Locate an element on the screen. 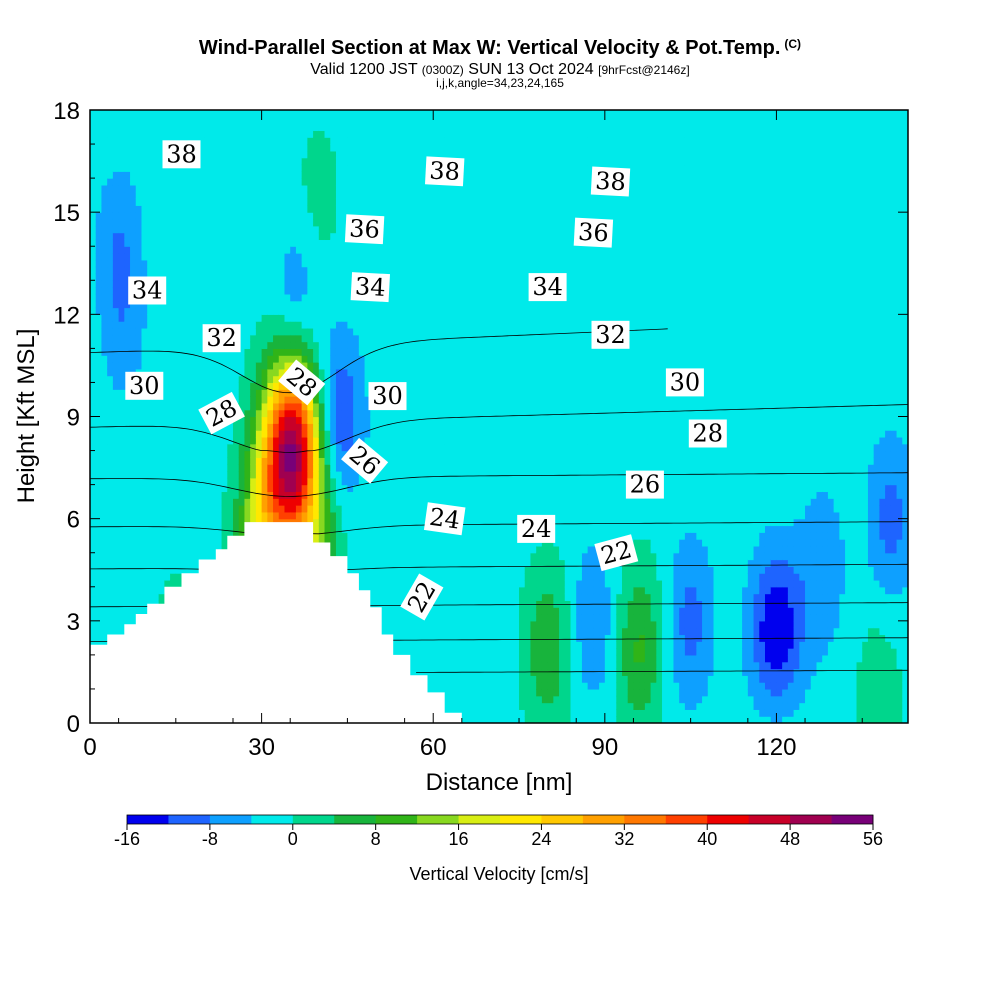 This screenshot has width=1000, height=1000. valid-date: SUN 13 Oct 2024 is located at coordinates (531, 69).